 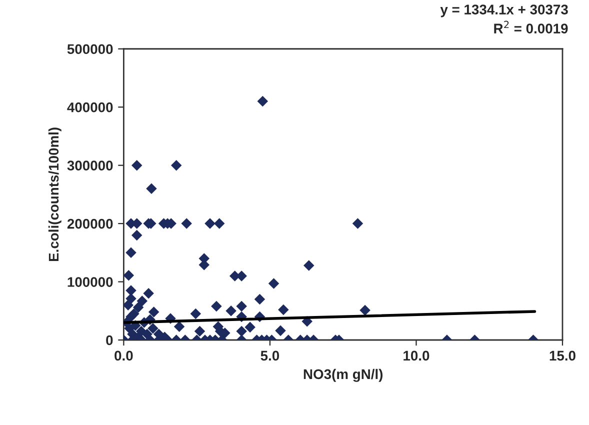 What do you see at coordinates (123, 355) in the screenshot?
I see `x-tick-label: 0.0` at bounding box center [123, 355].